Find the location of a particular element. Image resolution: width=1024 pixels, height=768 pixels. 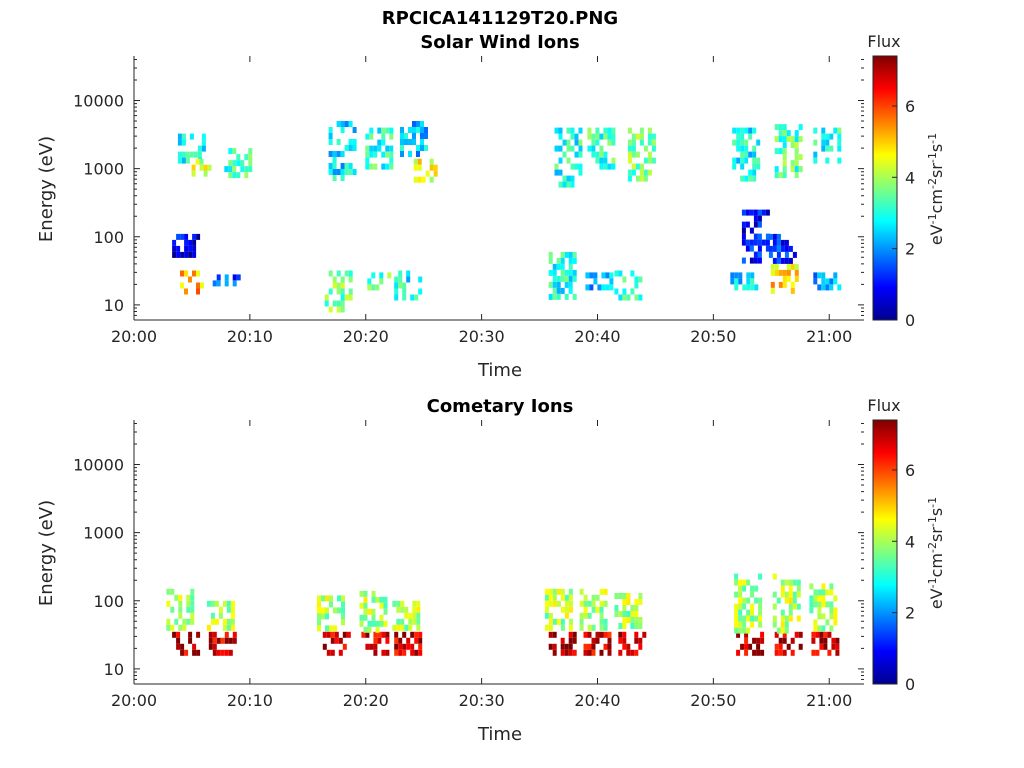

y-tick-label: 10 is located at coordinates (114, 305).